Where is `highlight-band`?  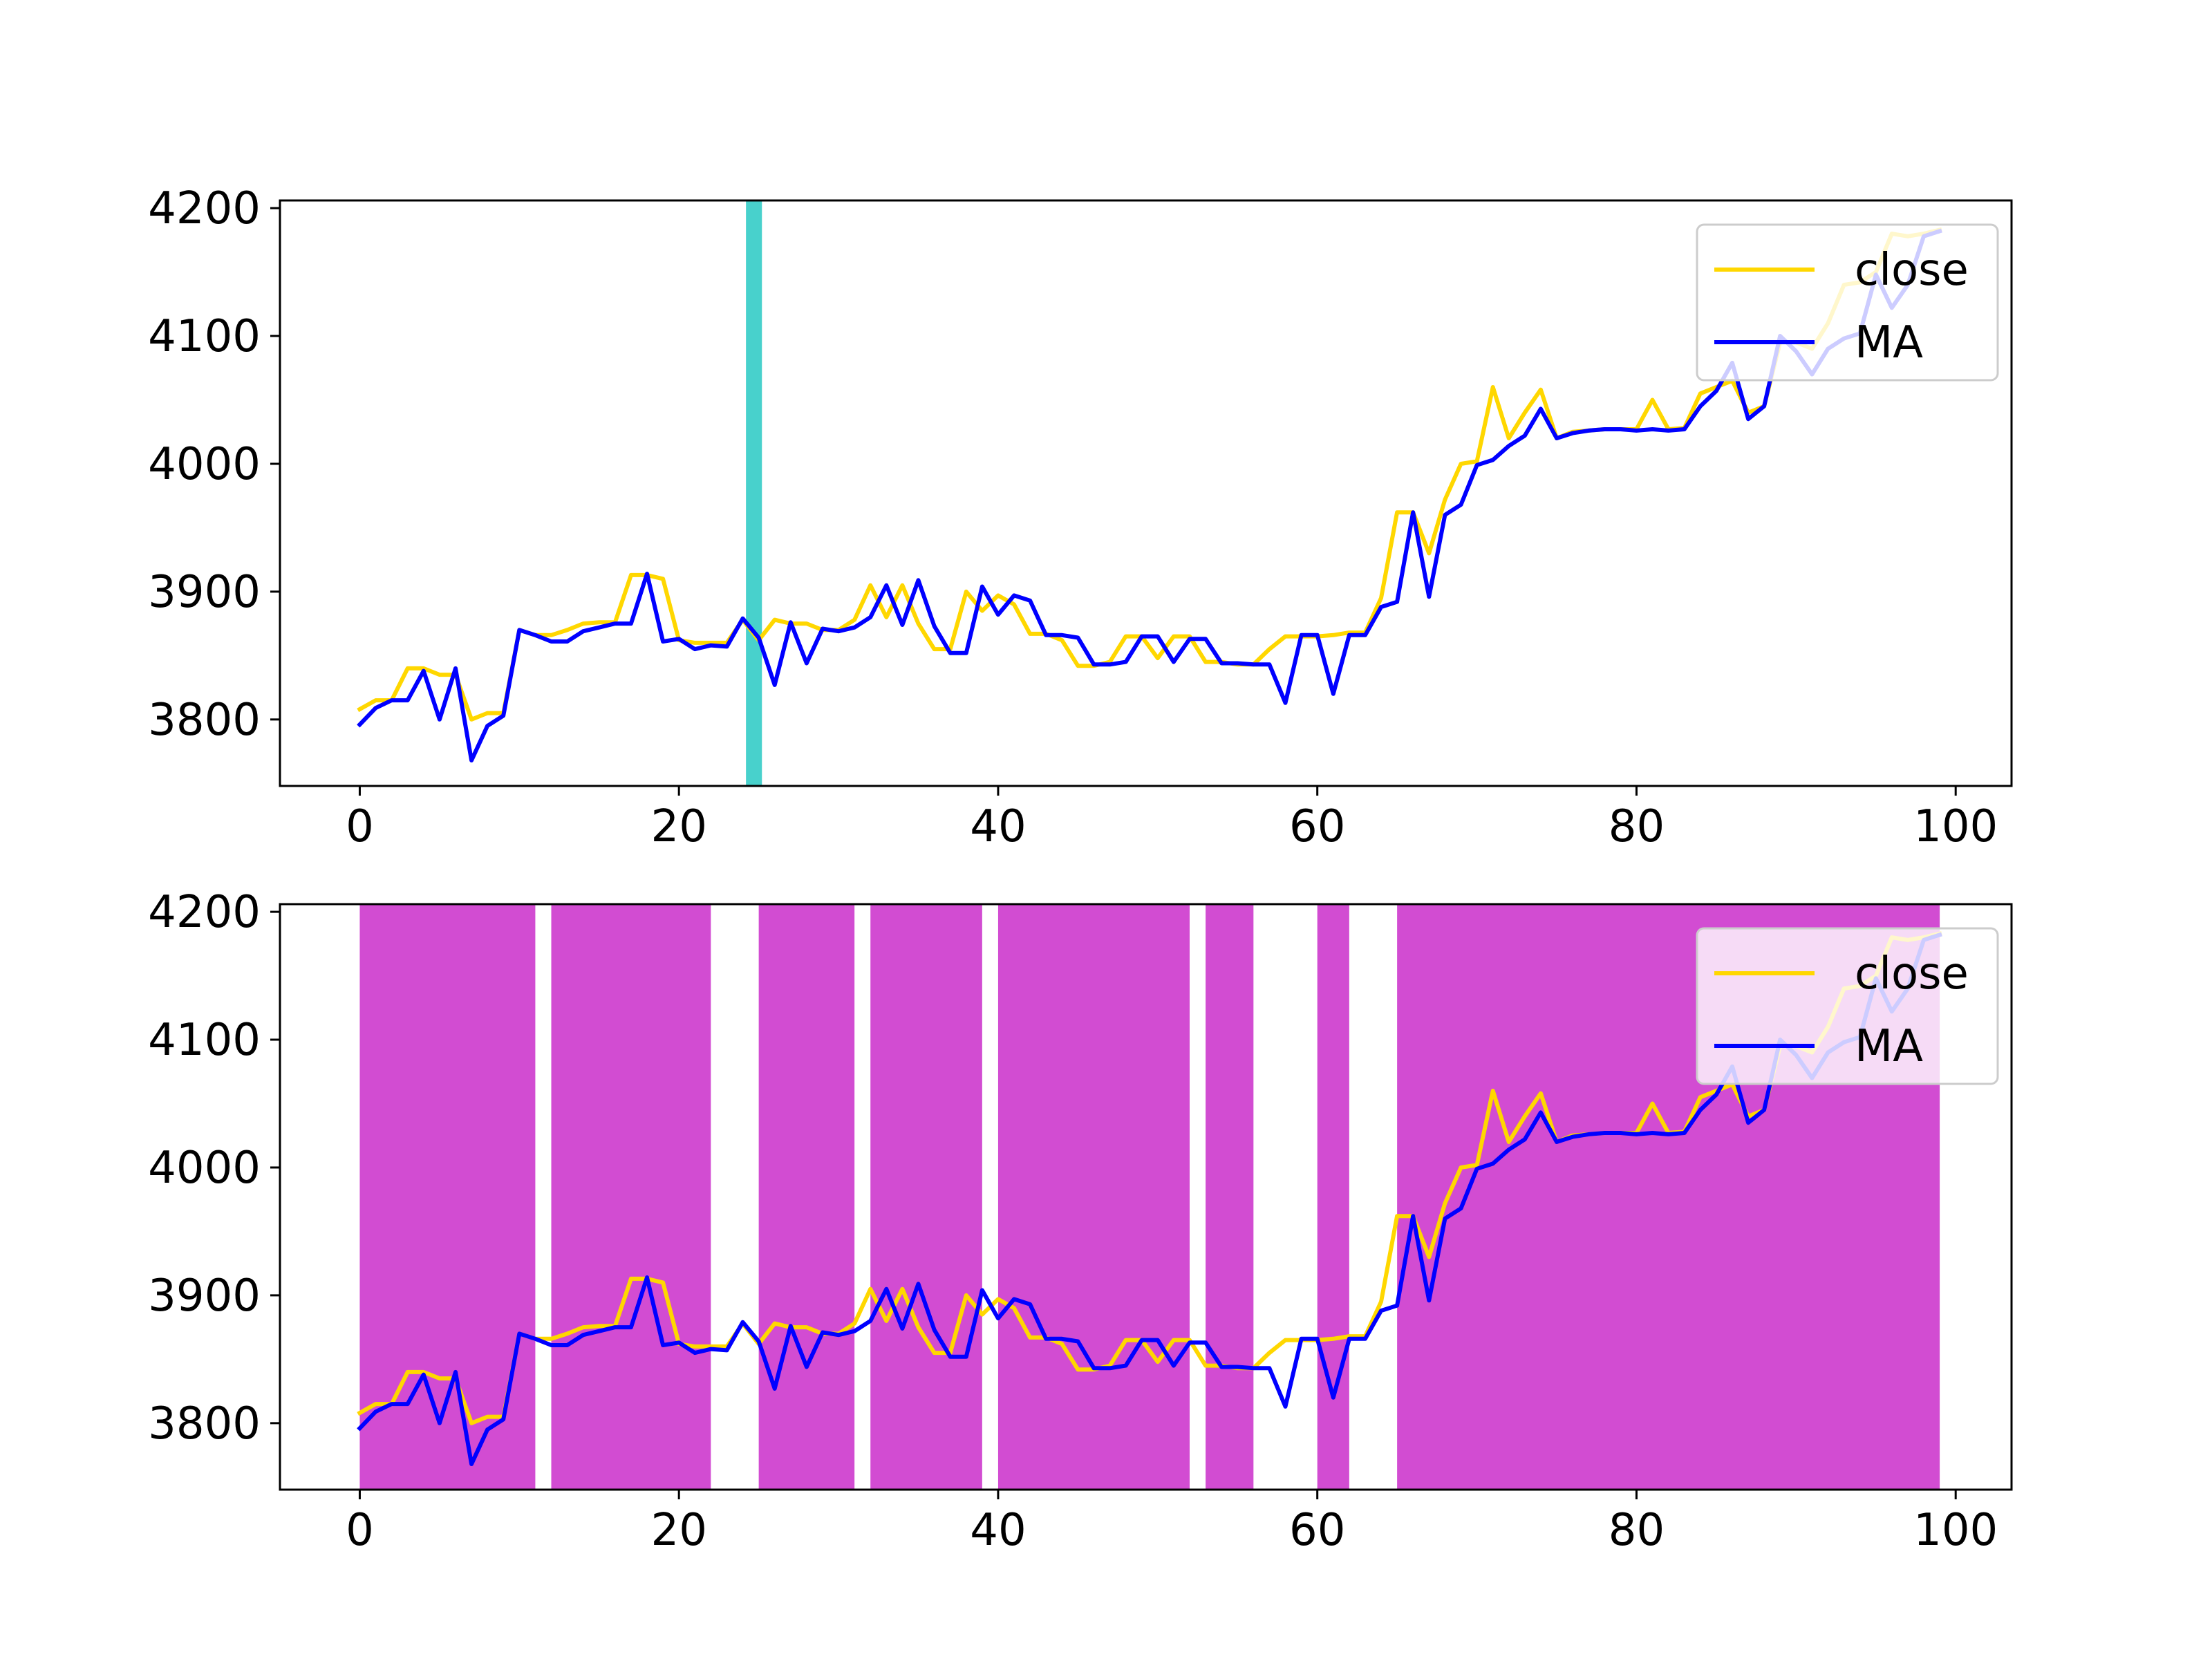
highlight-band is located at coordinates (754, 493).